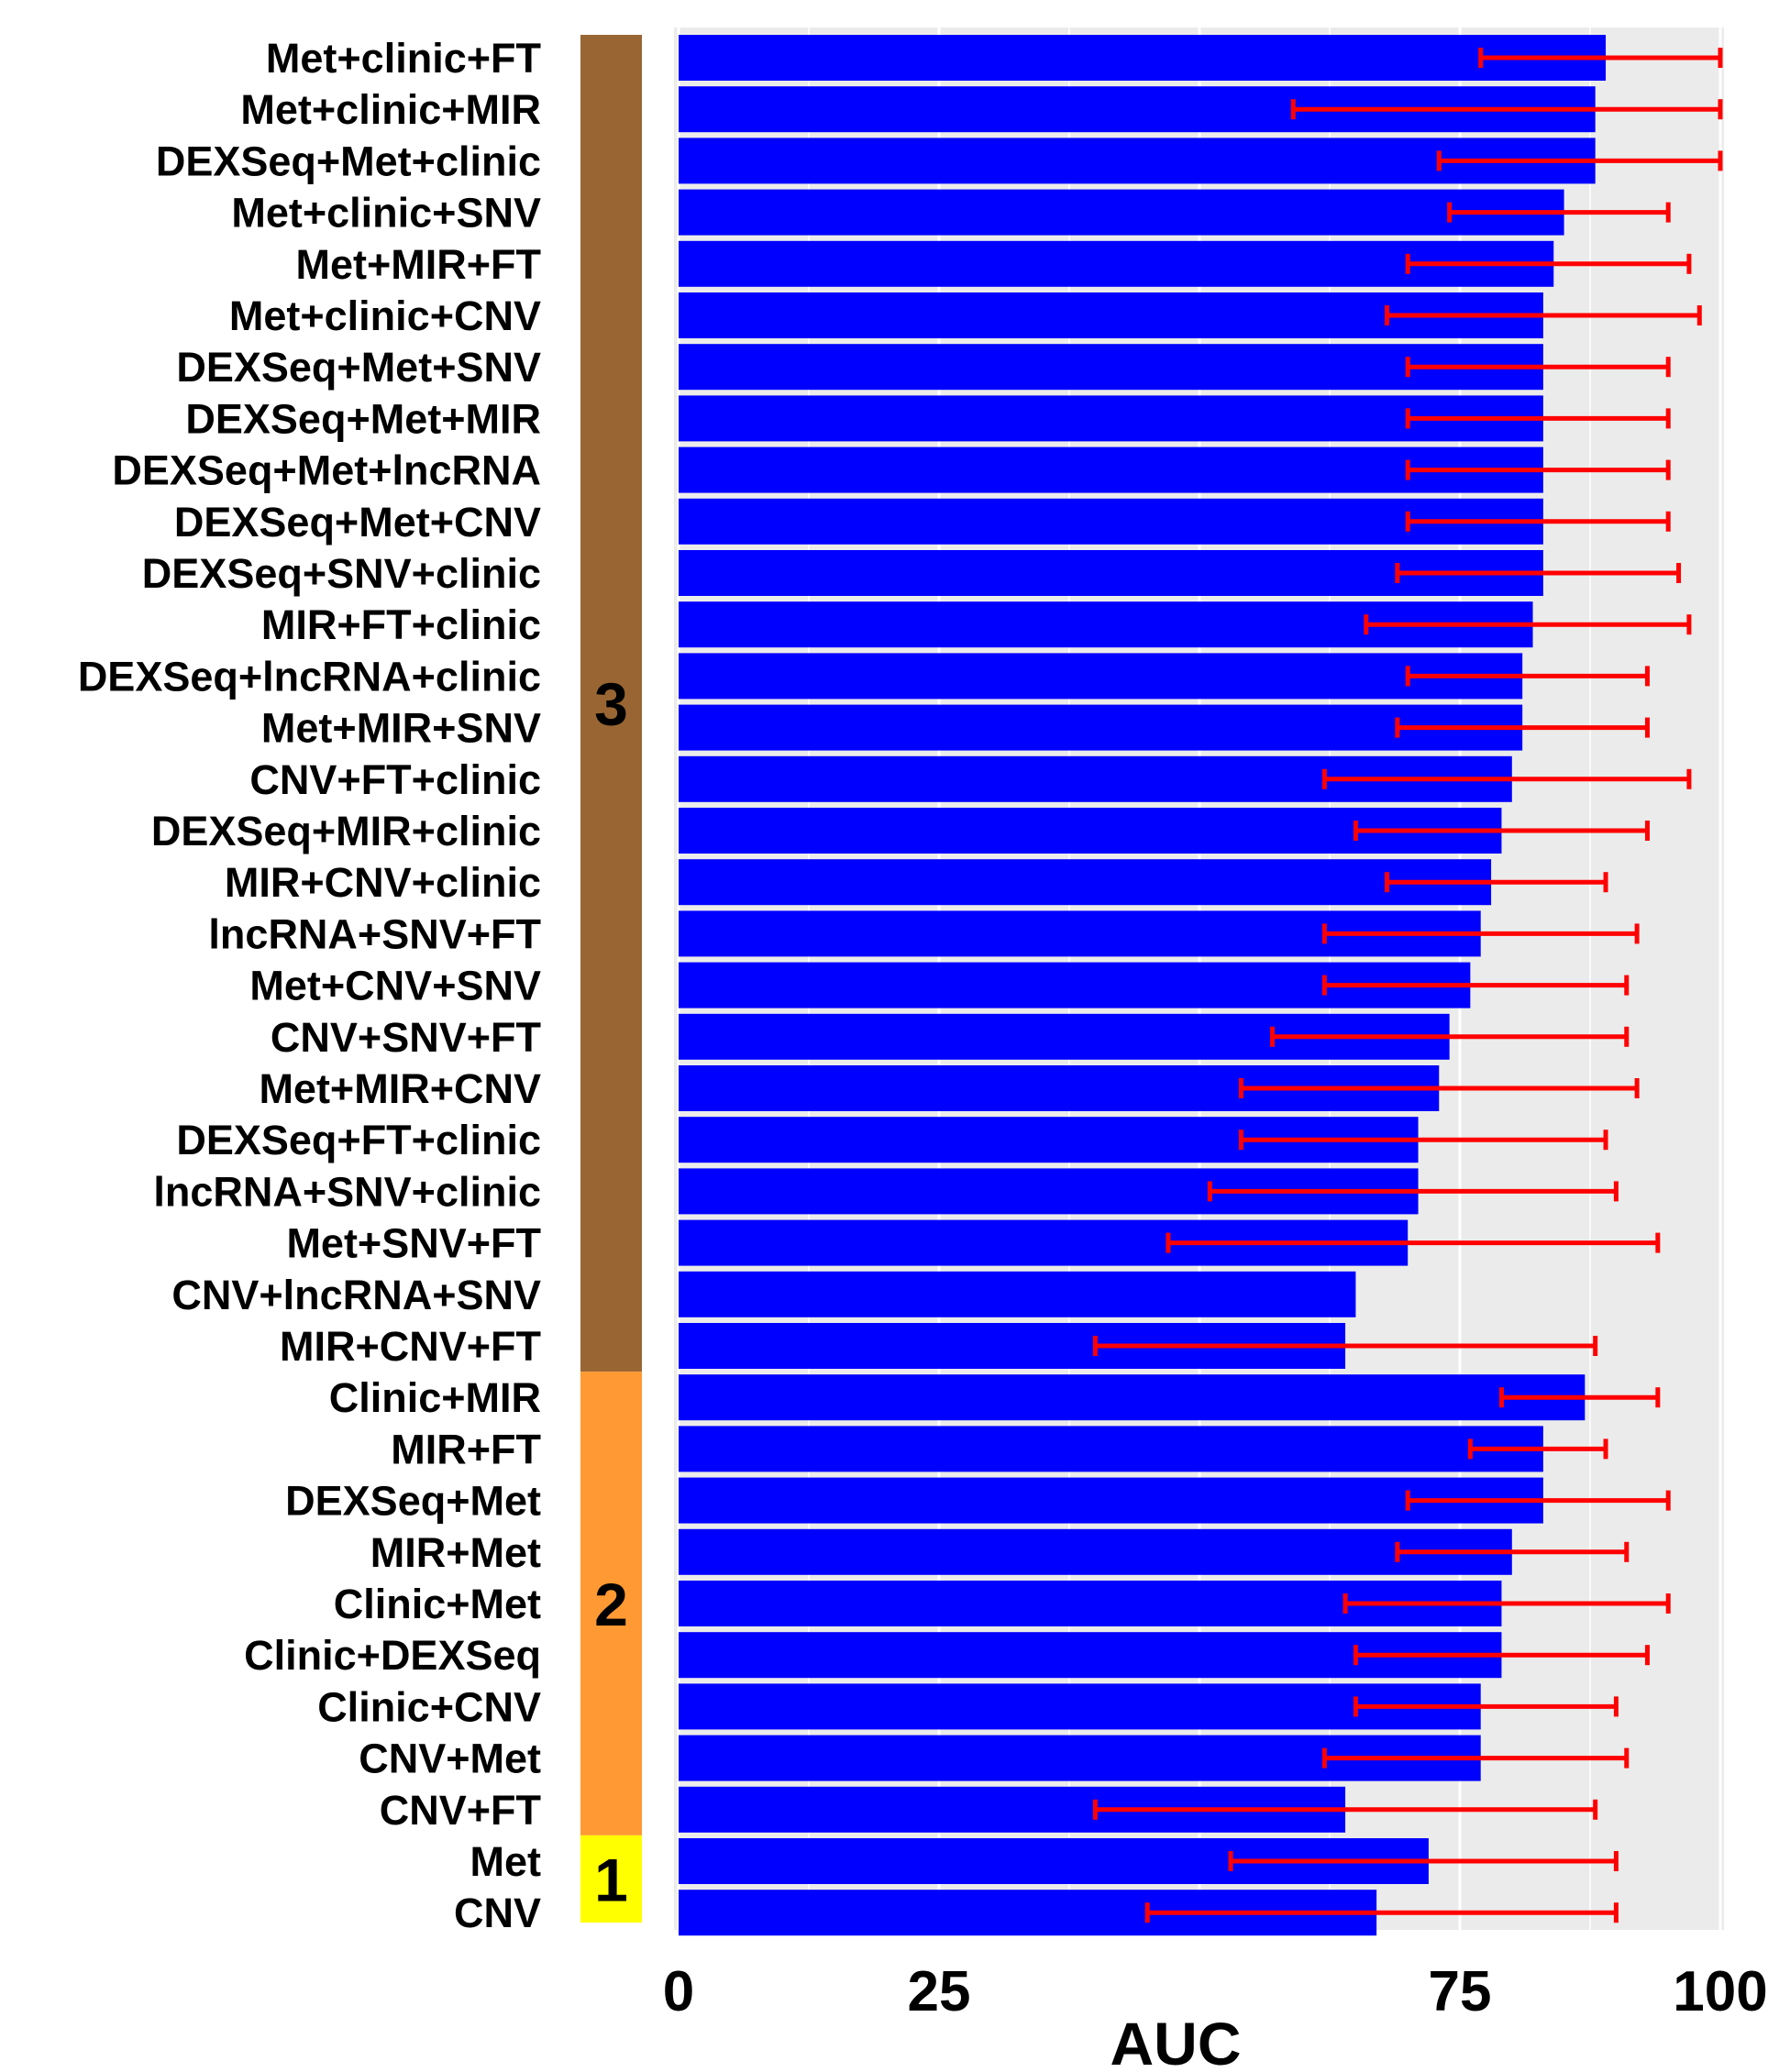 The width and height of the screenshot is (1768, 2072). Describe the element at coordinates (390, 109) in the screenshot. I see `category-label: Met+clinic+MIR` at that location.